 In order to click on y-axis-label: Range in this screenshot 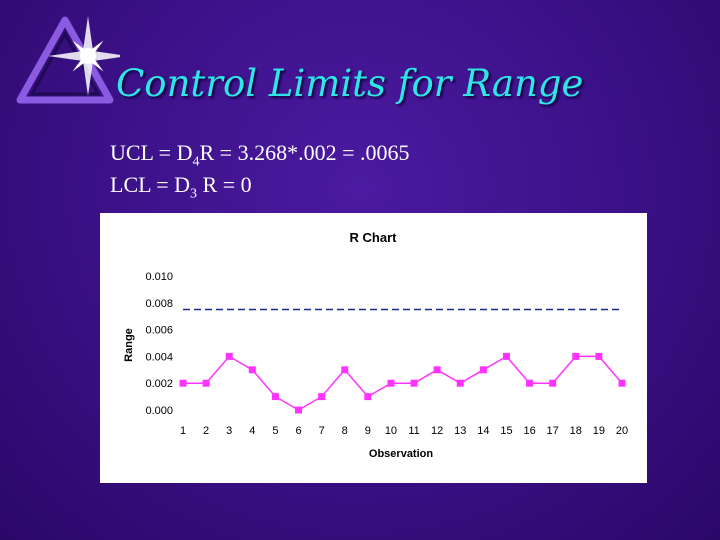, I will do `click(129, 345)`.